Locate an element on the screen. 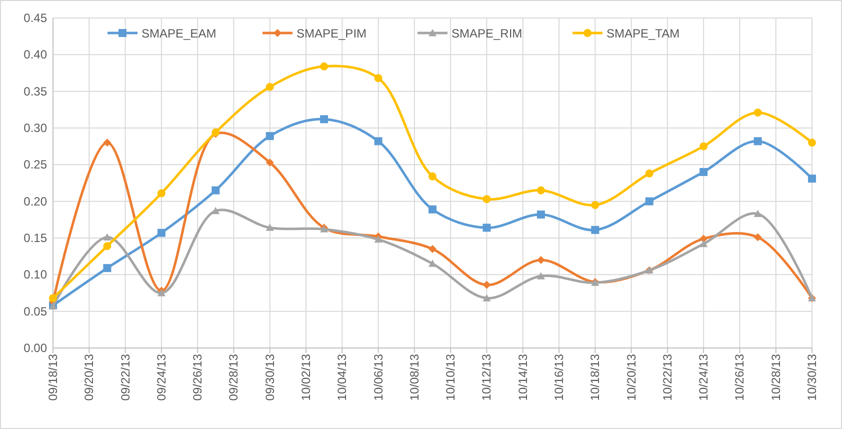 Image resolution: width=842 pixels, height=429 pixels. x-tick-label: 09/30/13 is located at coordinates (269, 377).